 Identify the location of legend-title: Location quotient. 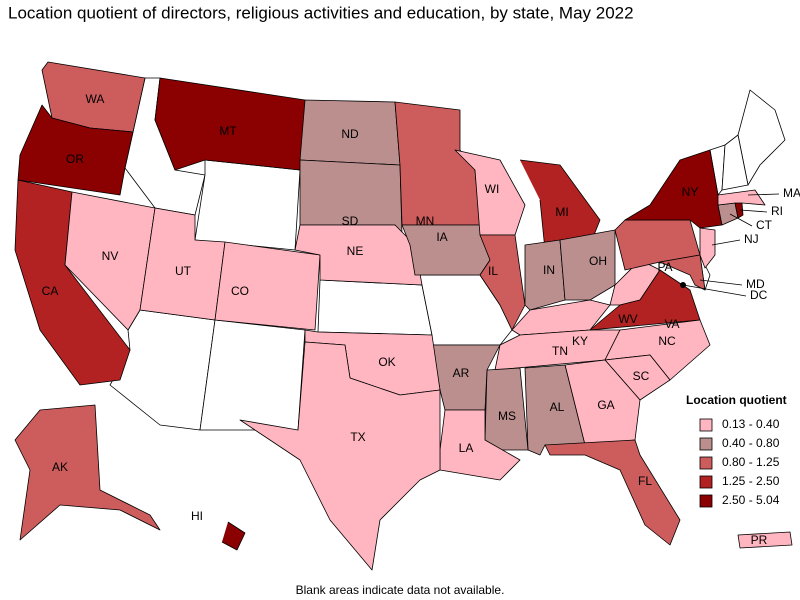
(736, 400).